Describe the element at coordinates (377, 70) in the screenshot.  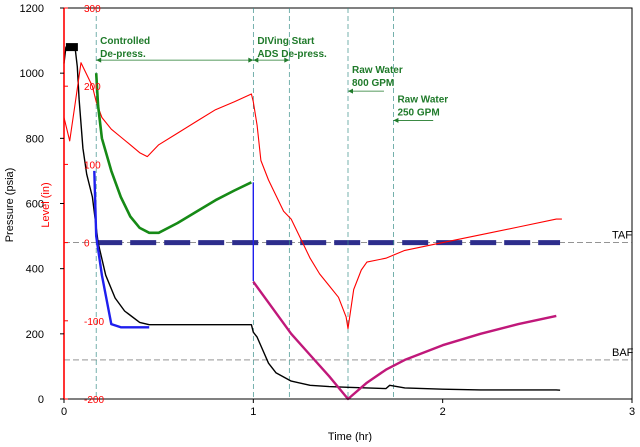
I see `annotation-text-5: Raw Water` at that location.